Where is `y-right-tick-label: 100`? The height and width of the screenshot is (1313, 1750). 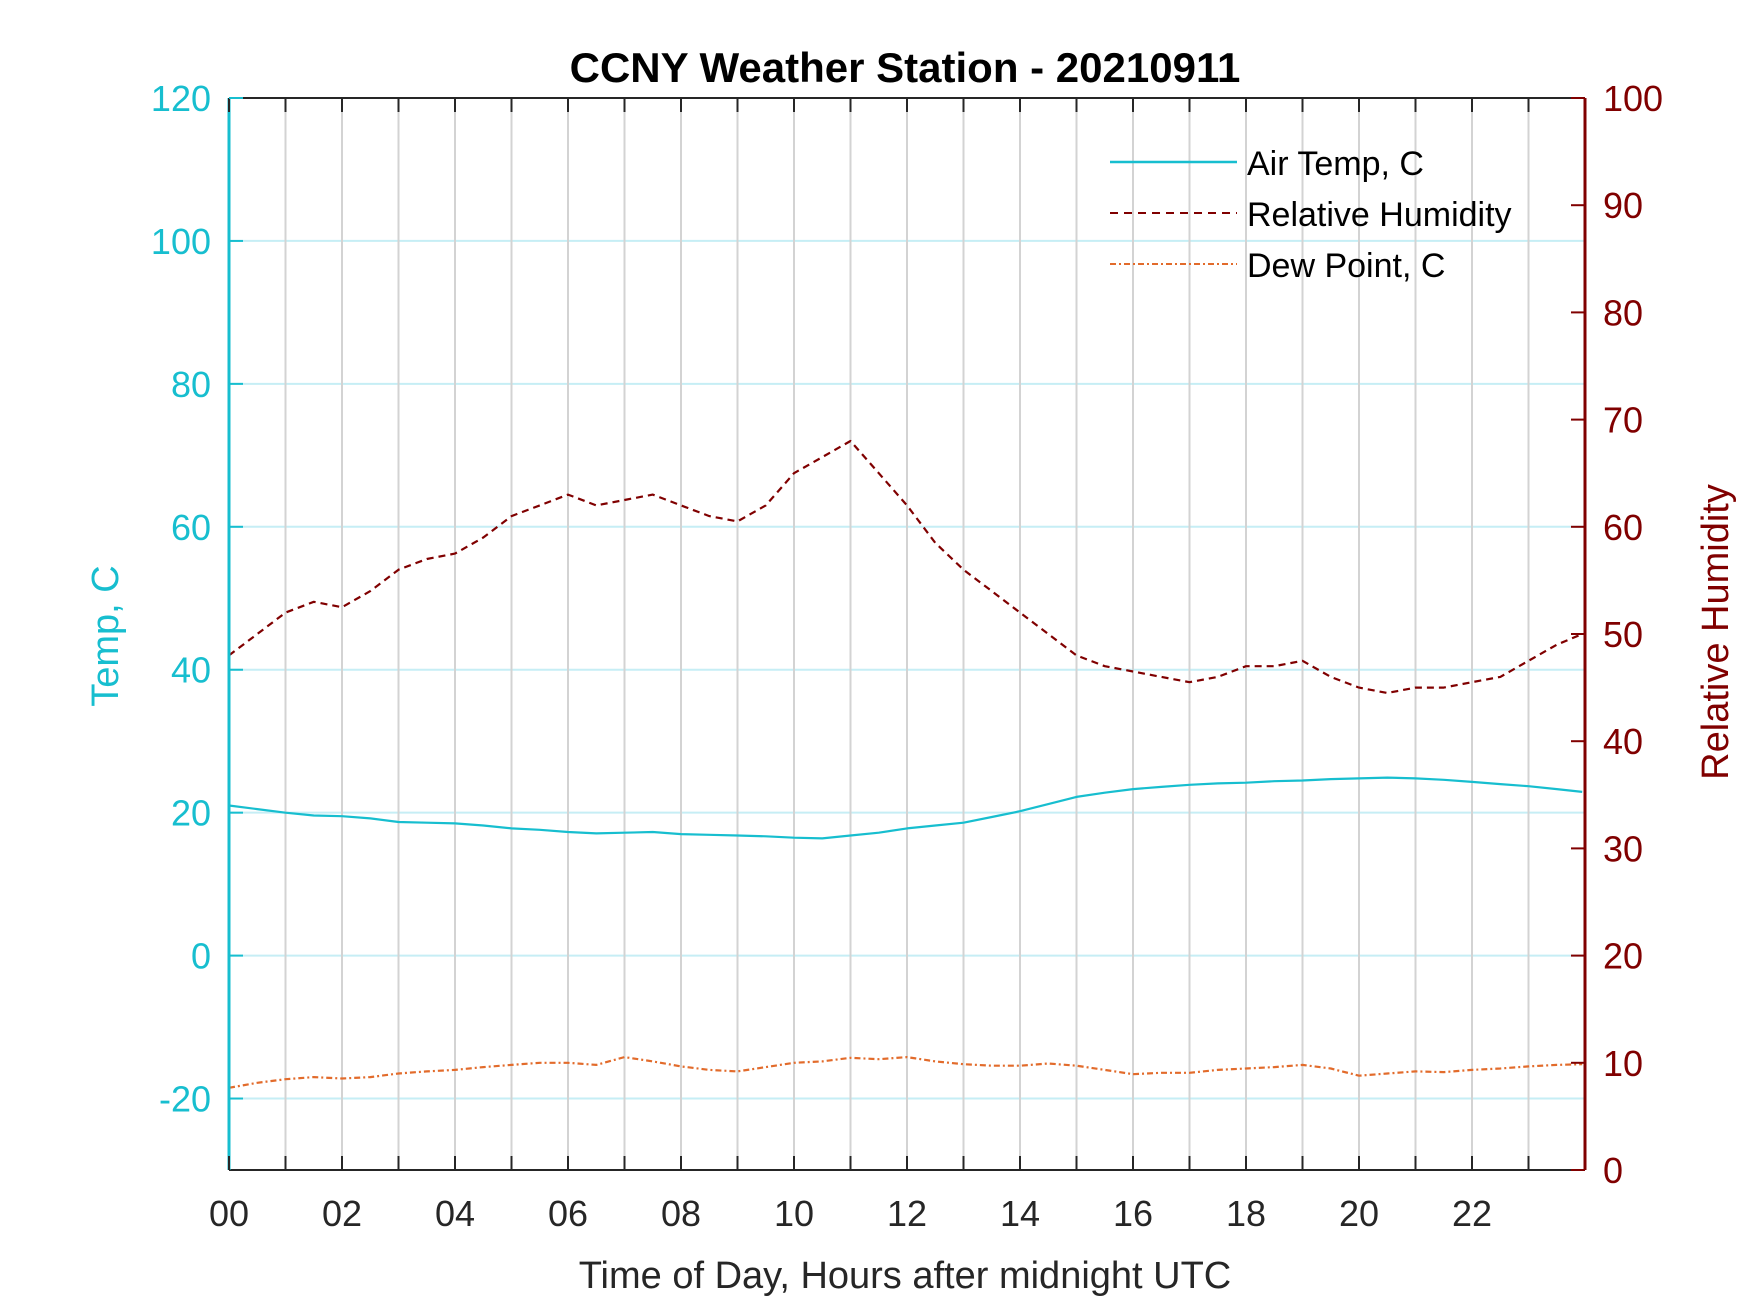
y-right-tick-label: 100 is located at coordinates (1633, 98).